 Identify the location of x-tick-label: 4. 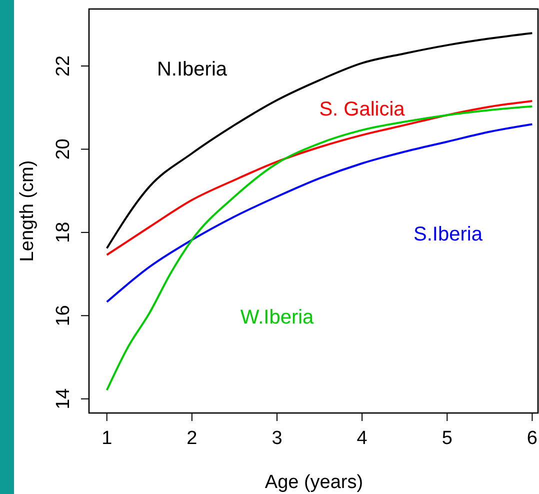
(362, 438).